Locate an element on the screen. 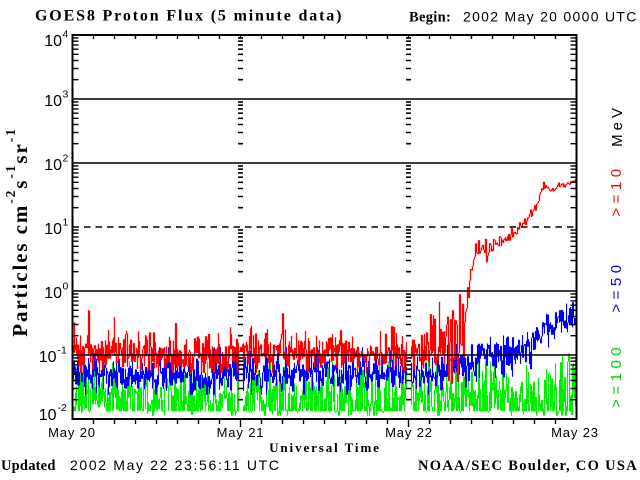 The image size is (640, 480). svg-text: >=100 is located at coordinates (616, 375).